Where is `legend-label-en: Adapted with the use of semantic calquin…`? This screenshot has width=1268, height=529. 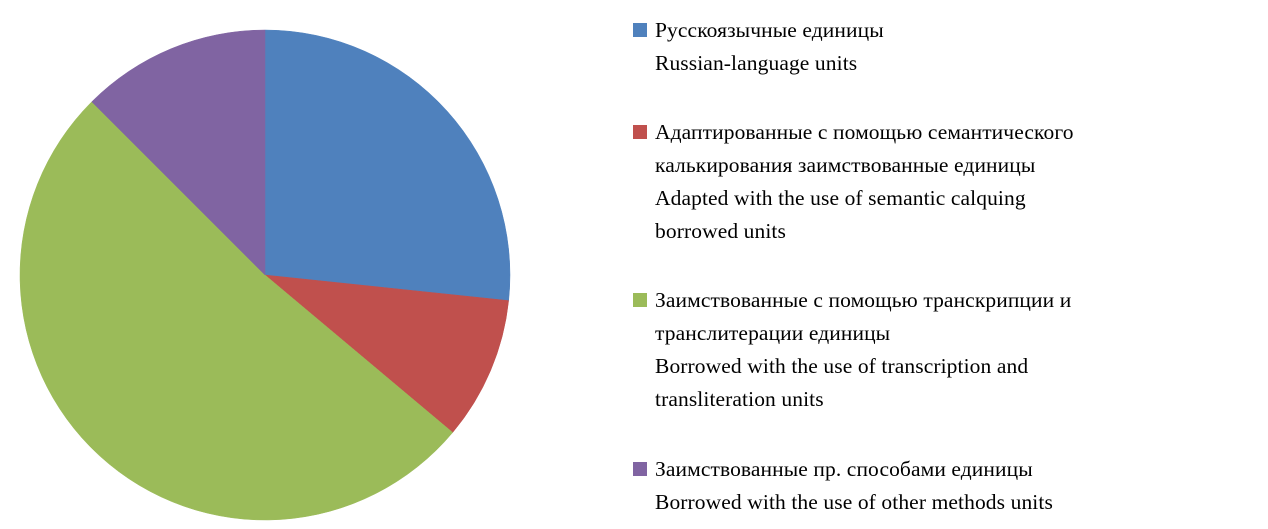
legend-label-en: Adapted with the use of semantic calquin… is located at coordinates (840, 198).